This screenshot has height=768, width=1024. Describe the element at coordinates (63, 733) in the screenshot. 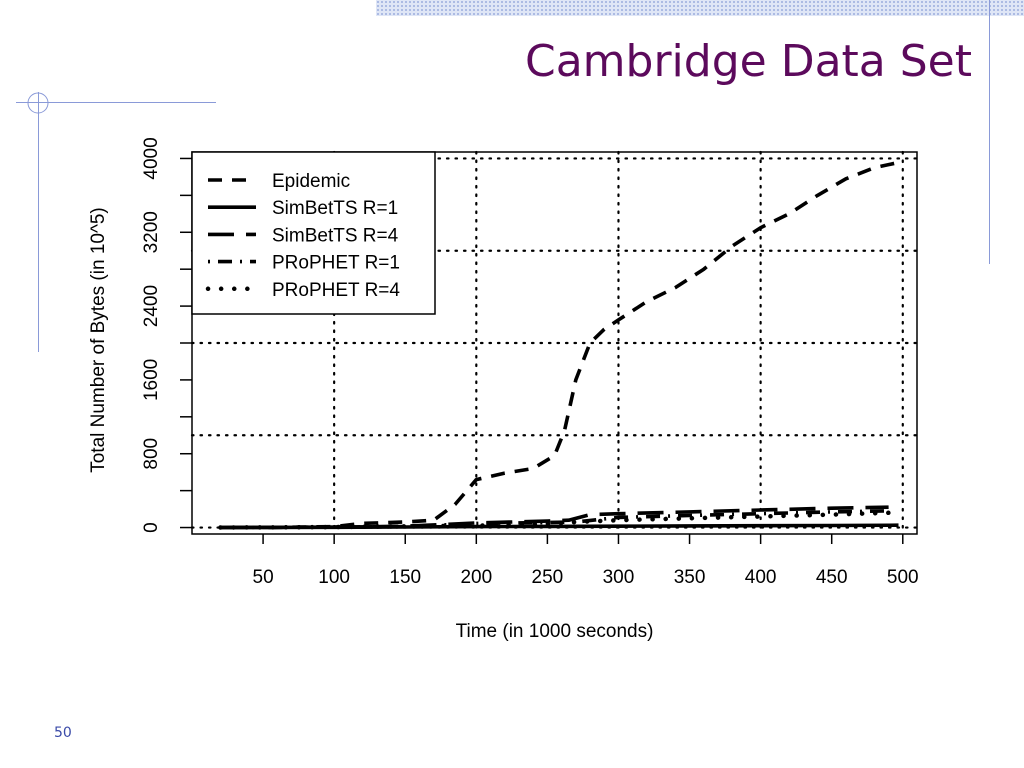

I see `page-number: 50` at that location.